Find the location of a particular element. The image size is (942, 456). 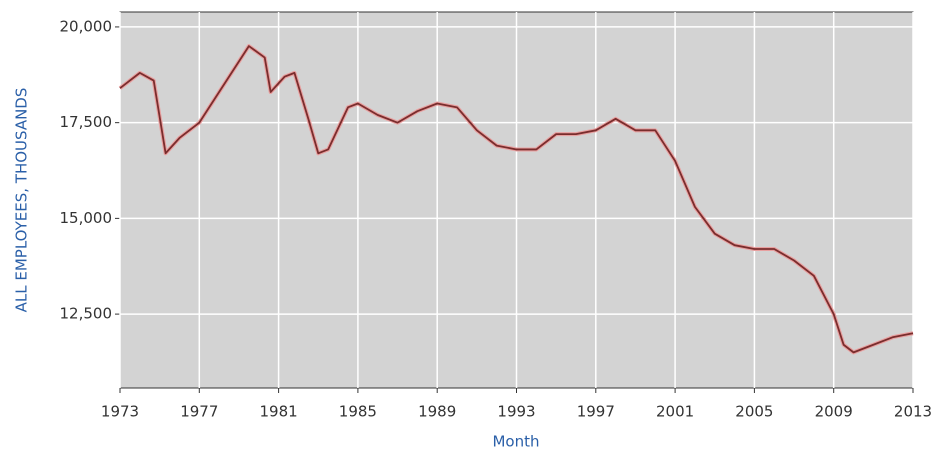

x-tick-label: 2013 is located at coordinates (913, 412).